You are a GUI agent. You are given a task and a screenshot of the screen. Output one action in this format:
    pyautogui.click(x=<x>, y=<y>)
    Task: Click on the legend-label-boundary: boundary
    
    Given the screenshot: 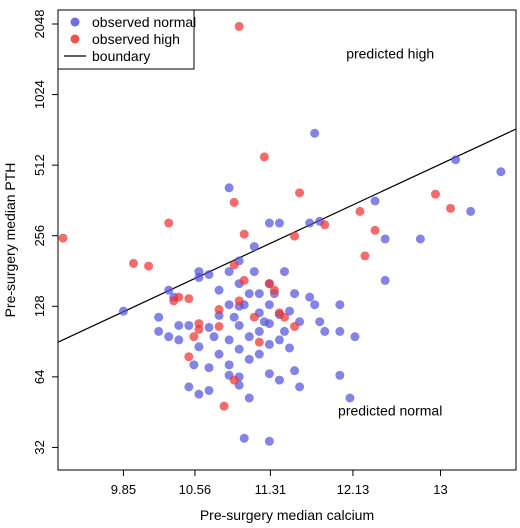 What is the action you would take?
    pyautogui.click(x=121, y=56)
    